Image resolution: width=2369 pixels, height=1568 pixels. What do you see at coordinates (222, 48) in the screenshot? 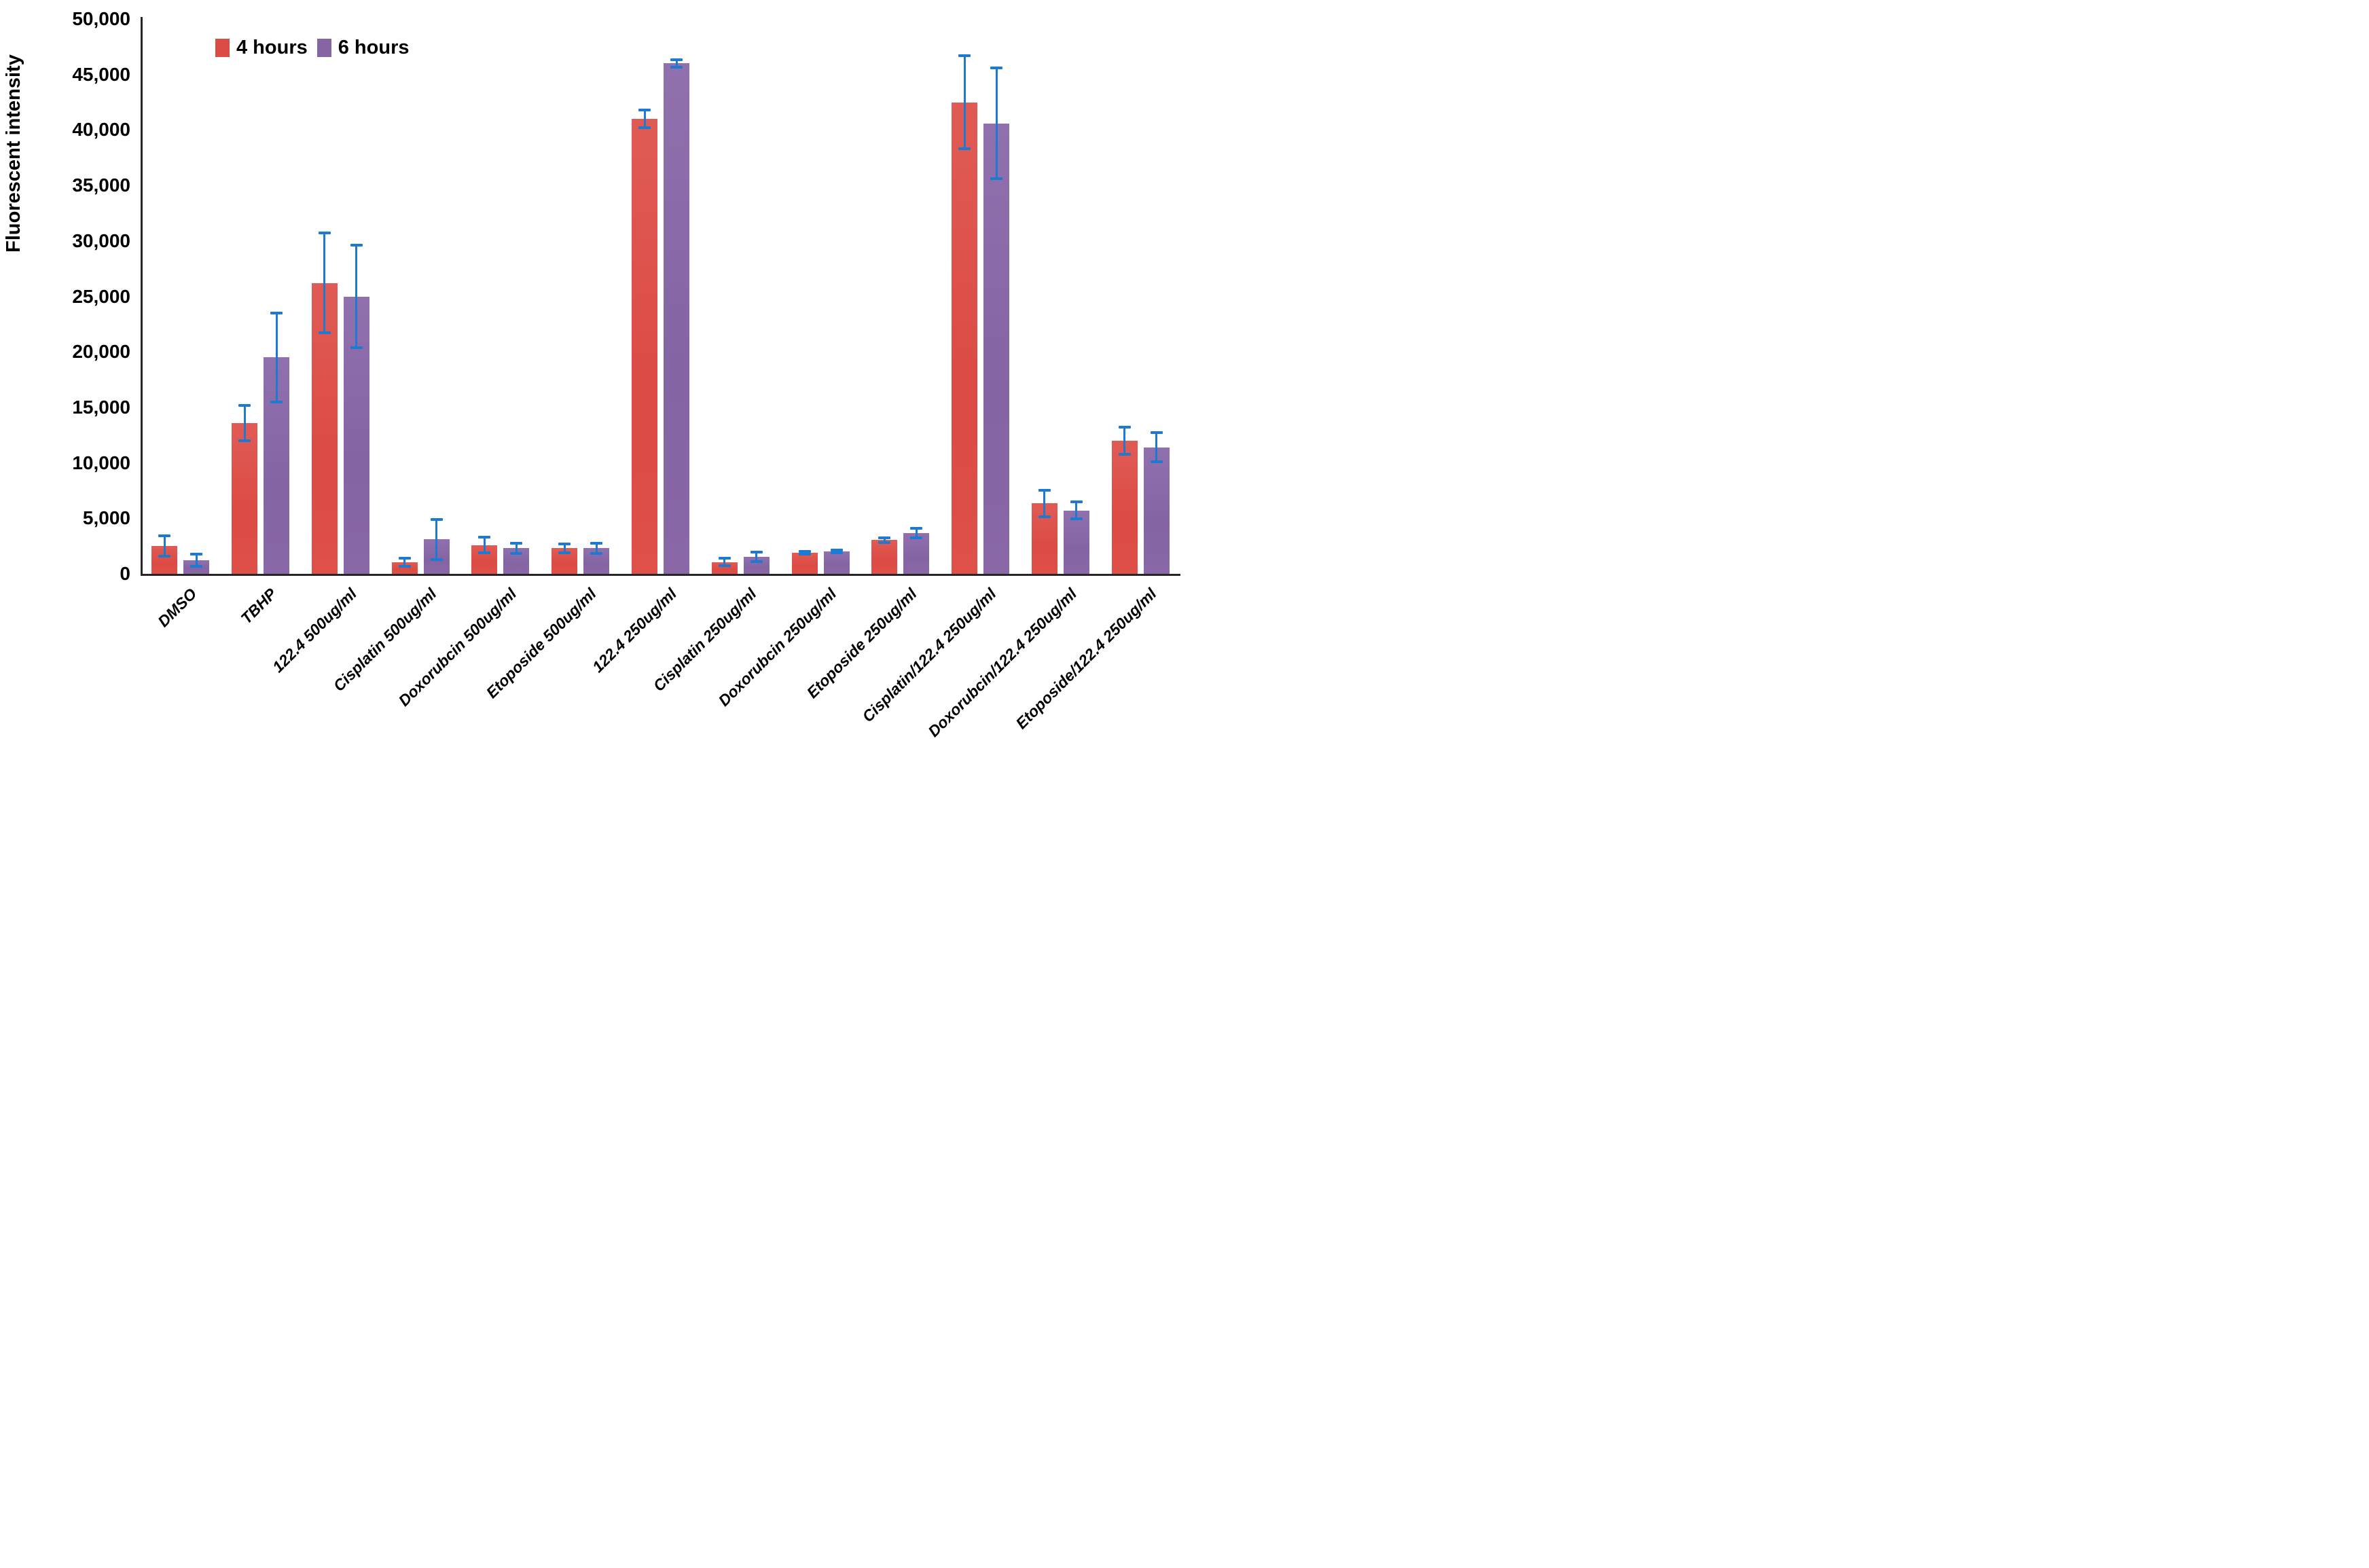
I see `legend-swatch-4-hours` at bounding box center [222, 48].